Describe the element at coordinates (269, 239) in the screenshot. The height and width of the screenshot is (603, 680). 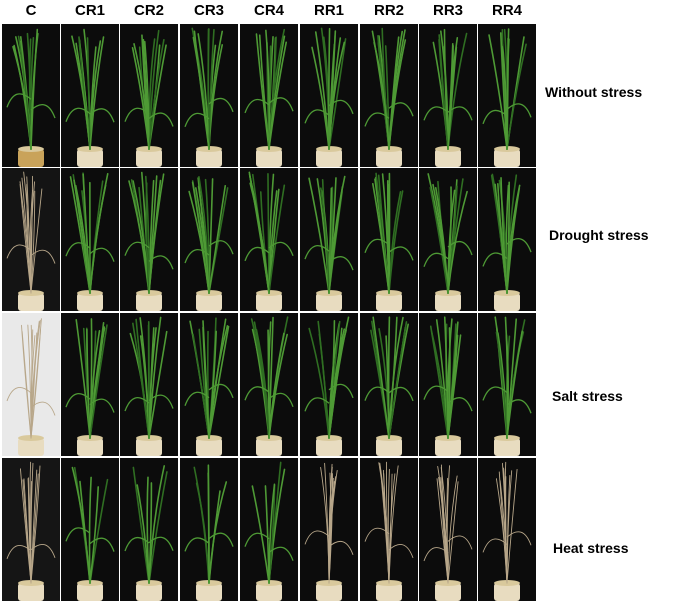
I see `plant-photo-cr4-row2` at that location.